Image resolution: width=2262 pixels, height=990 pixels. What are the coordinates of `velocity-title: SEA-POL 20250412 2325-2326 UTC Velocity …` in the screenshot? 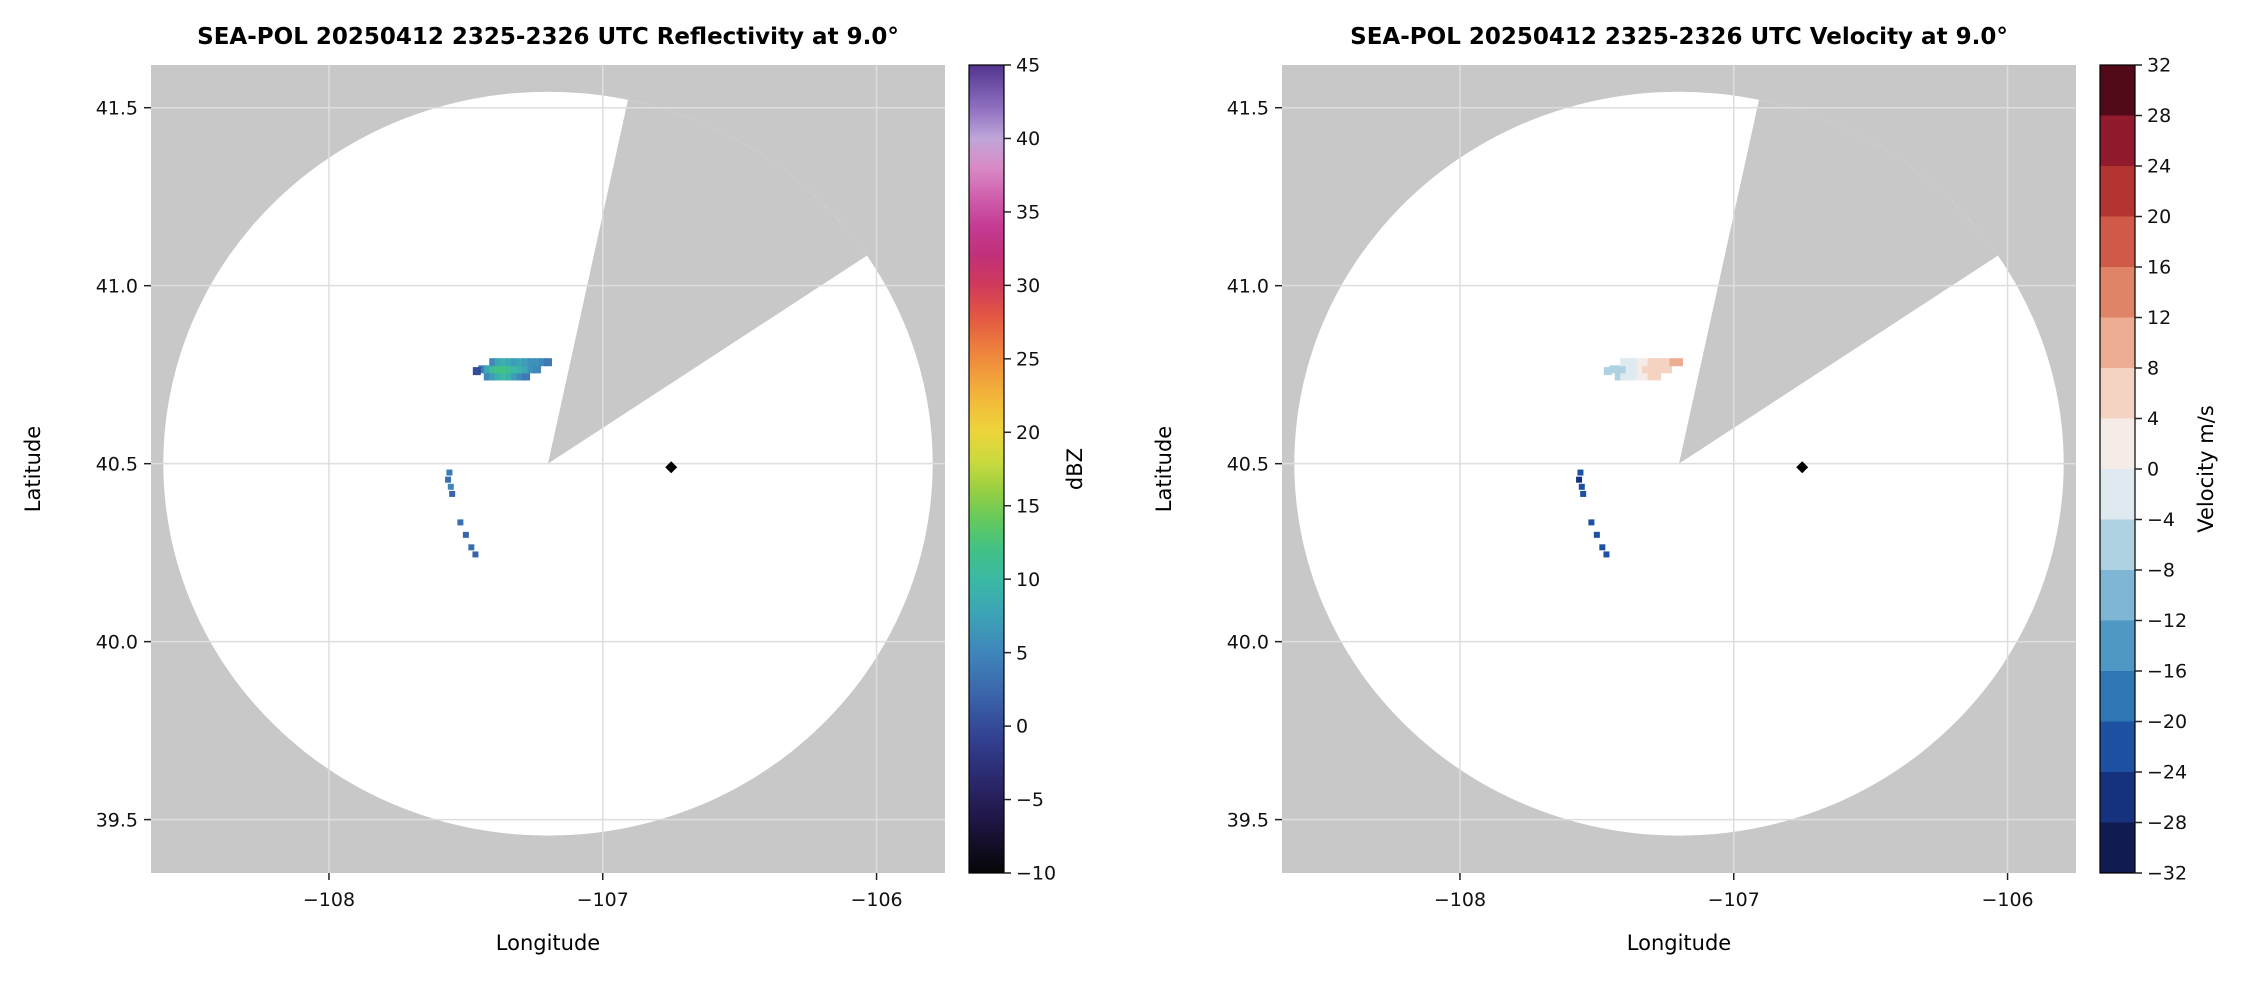 It's located at (1679, 37).